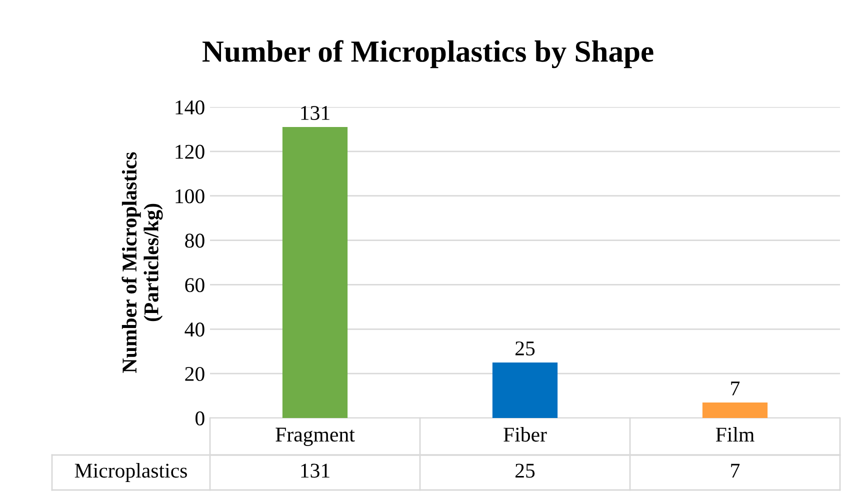 The width and height of the screenshot is (856, 501). What do you see at coordinates (735, 471) in the screenshot?
I see `text: 7` at bounding box center [735, 471].